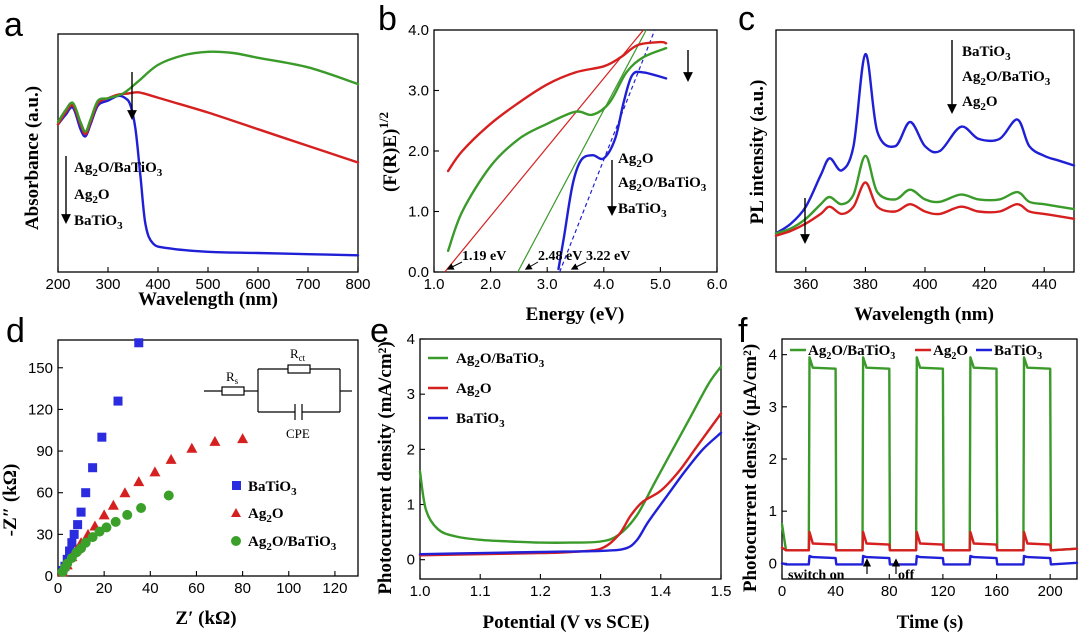 Image resolution: width=1080 pixels, height=636 pixels. I want to click on panel-b-legend-ag2o: Ag2O, so click(636, 160).